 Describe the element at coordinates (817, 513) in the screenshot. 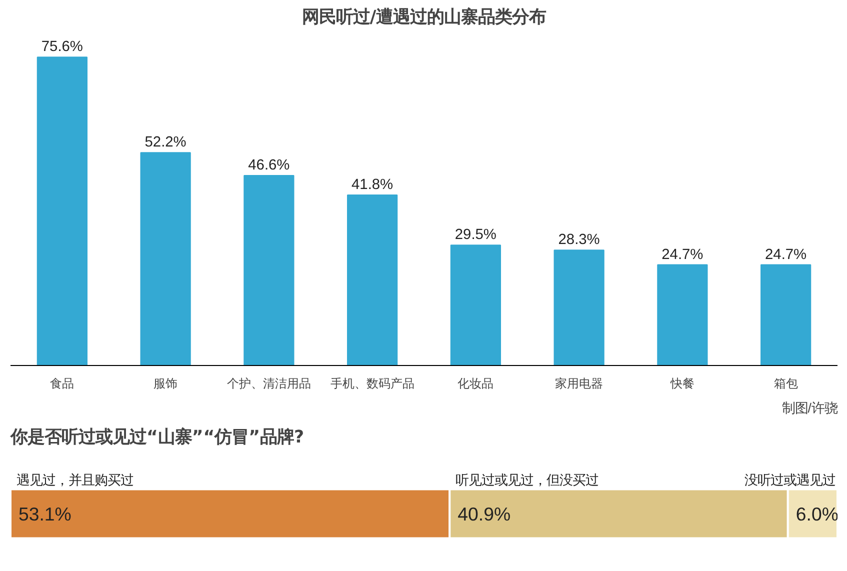

I see `data-label: 6.0%` at that location.